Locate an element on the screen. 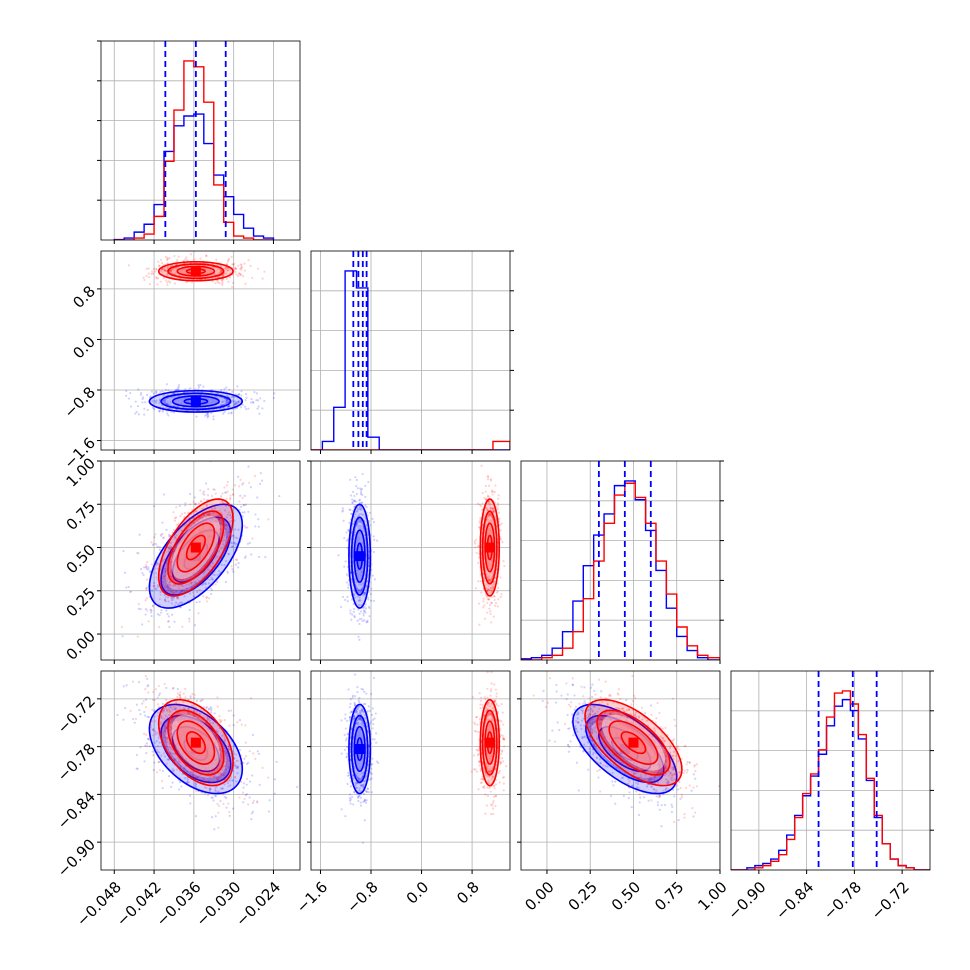  contour-series_a is located at coordinates (359, 556).